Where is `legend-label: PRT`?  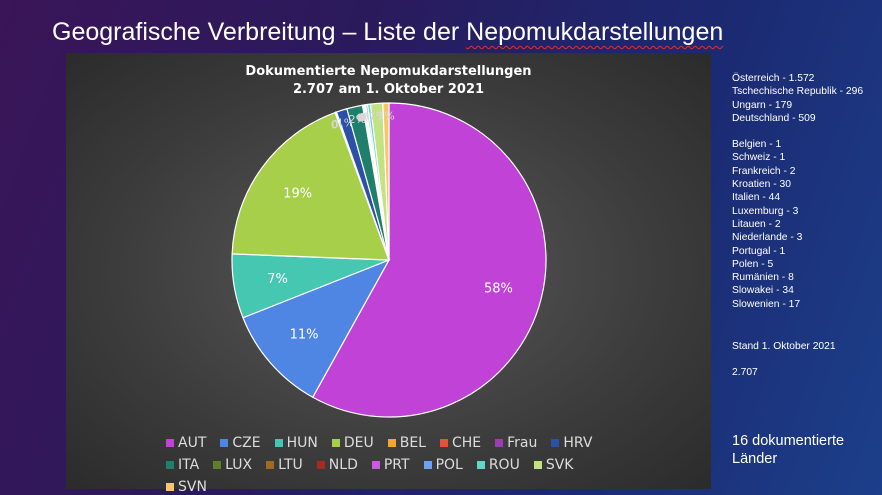
legend-label: PRT is located at coordinates (396, 465).